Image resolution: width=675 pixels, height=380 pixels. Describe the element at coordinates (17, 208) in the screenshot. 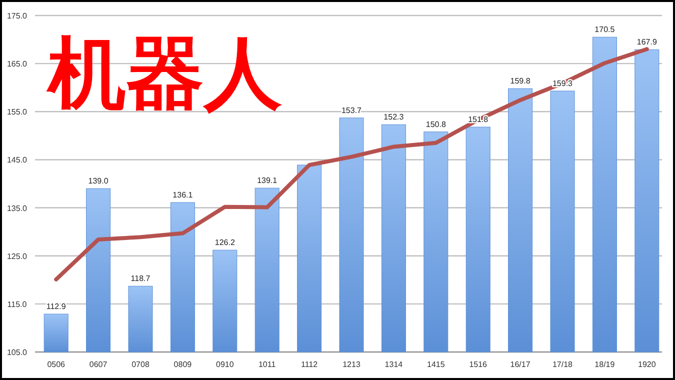

I see `y-tick-label: 135.0` at that location.